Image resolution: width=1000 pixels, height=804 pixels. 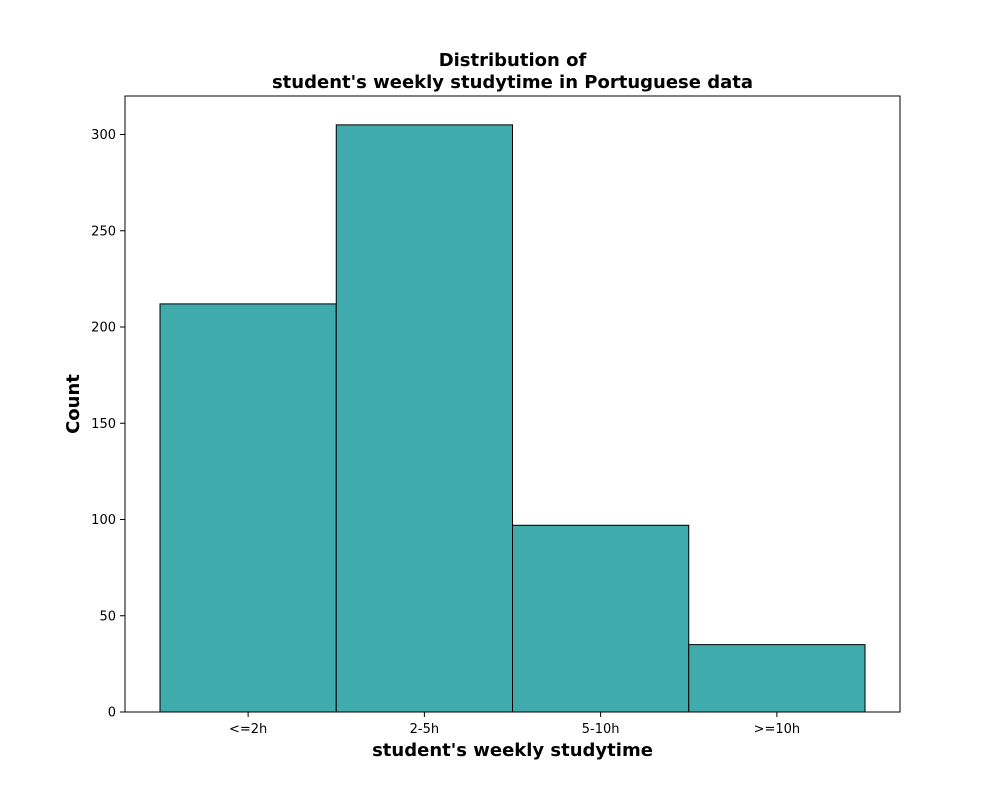 I want to click on x-tick-label: 2-5h, so click(x=424, y=729).